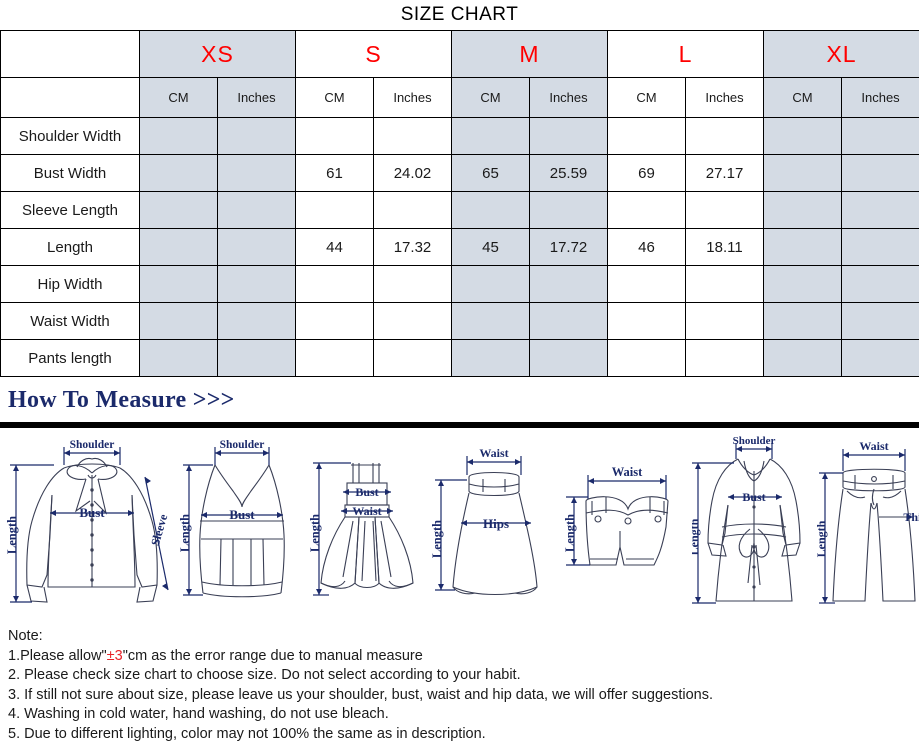 The height and width of the screenshot is (753, 919). What do you see at coordinates (459, 411) in the screenshot?
I see `how-to-measure-section: How To Measure >>>` at bounding box center [459, 411].